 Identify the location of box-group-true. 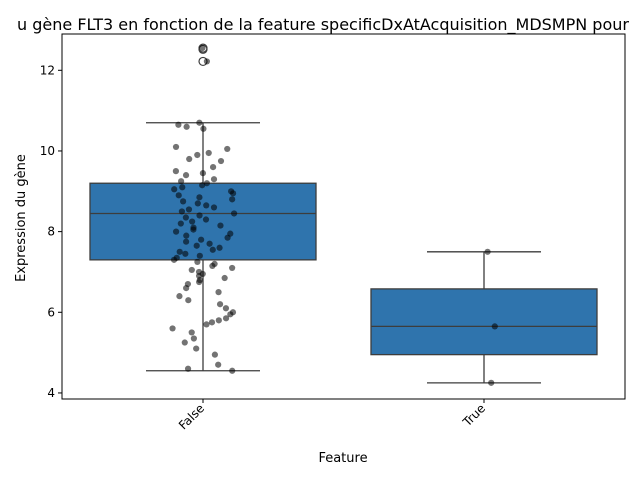
(484, 317).